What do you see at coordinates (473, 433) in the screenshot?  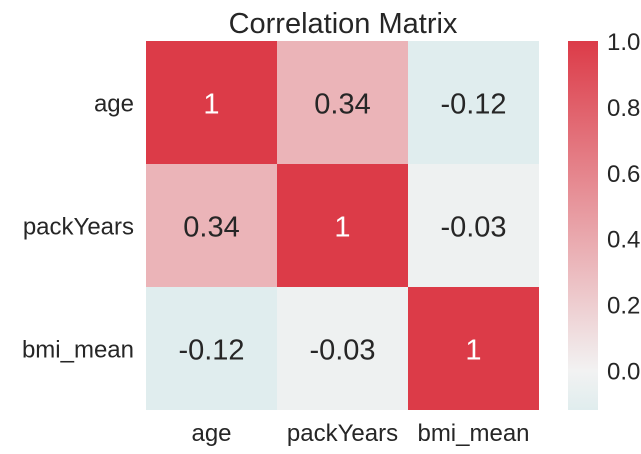 I see `column-label: bmi_mean` at bounding box center [473, 433].